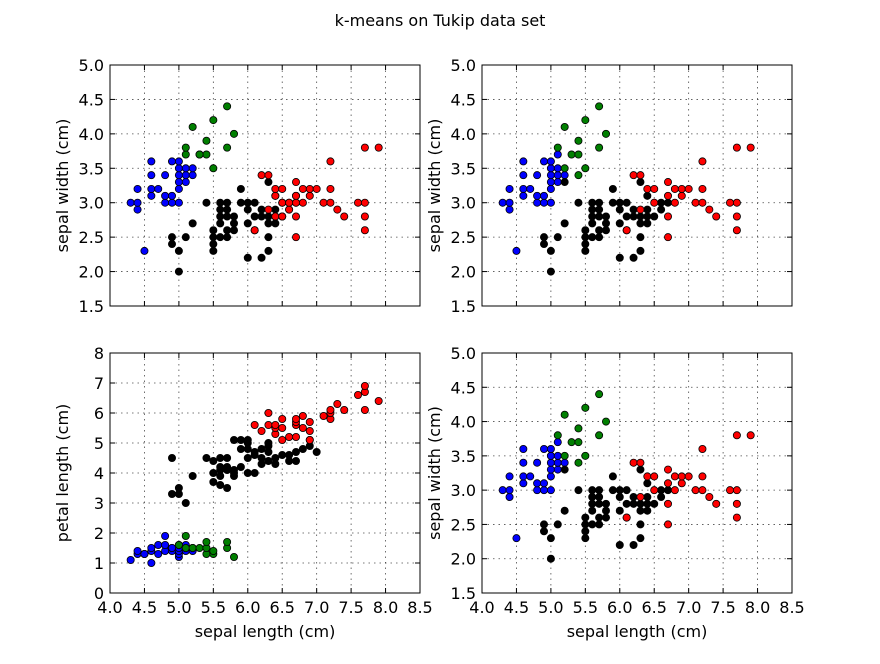 The height and width of the screenshot is (664, 880). Describe the element at coordinates (791, 607) in the screenshot. I see `x-tick-label: 8.5` at that location.